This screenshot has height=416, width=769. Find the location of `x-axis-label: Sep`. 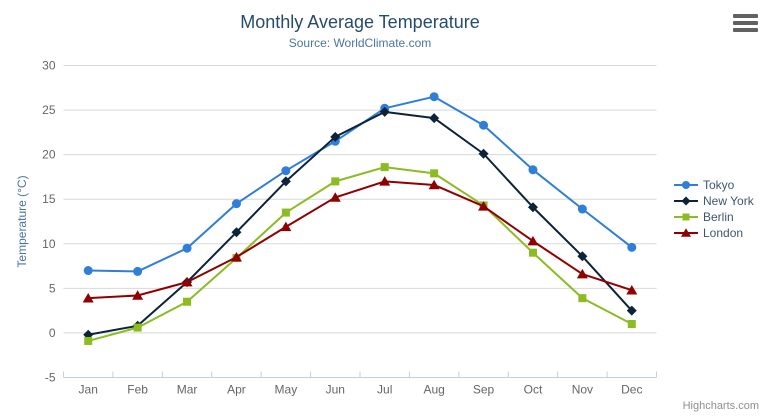

x-axis-label: Sep is located at coordinates (484, 390).